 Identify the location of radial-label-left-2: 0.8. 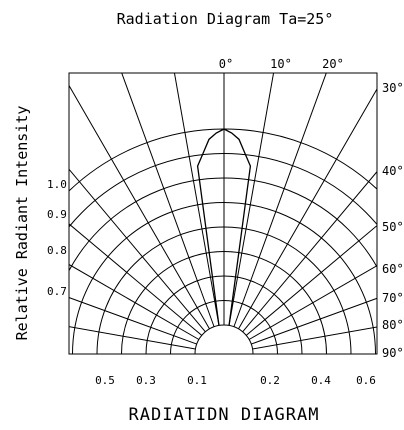
(57, 250).